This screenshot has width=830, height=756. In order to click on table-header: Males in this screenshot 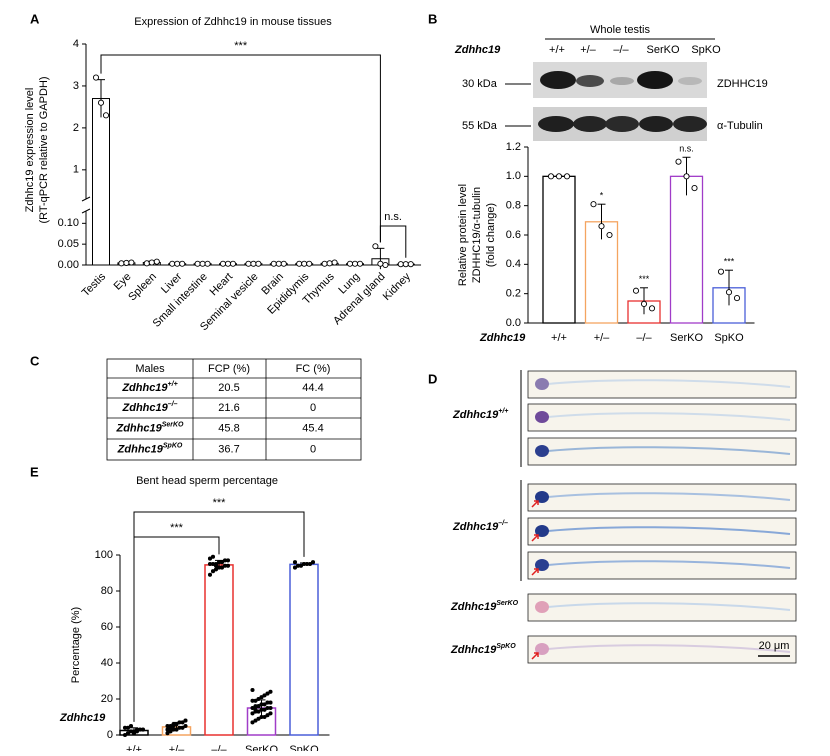, I will do `click(150, 369)`.